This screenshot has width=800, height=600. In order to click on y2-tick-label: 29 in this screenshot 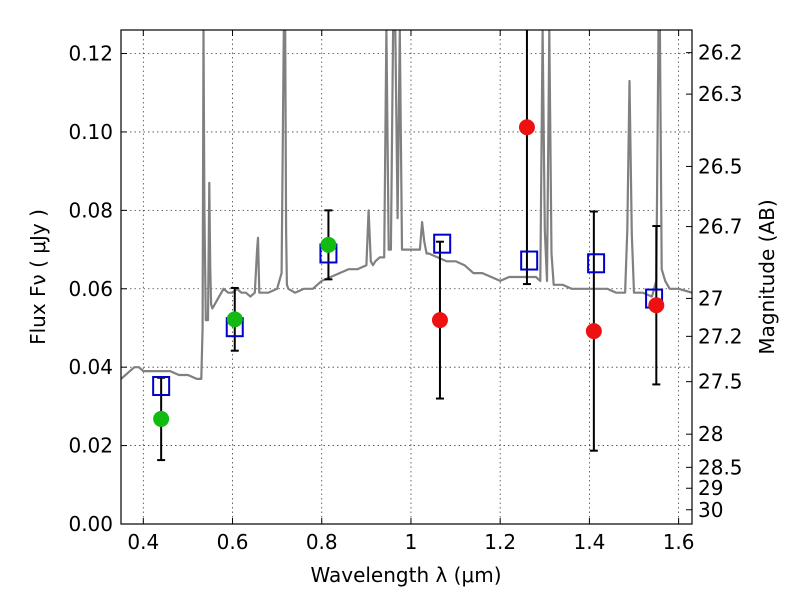, I will do `click(710, 488)`.